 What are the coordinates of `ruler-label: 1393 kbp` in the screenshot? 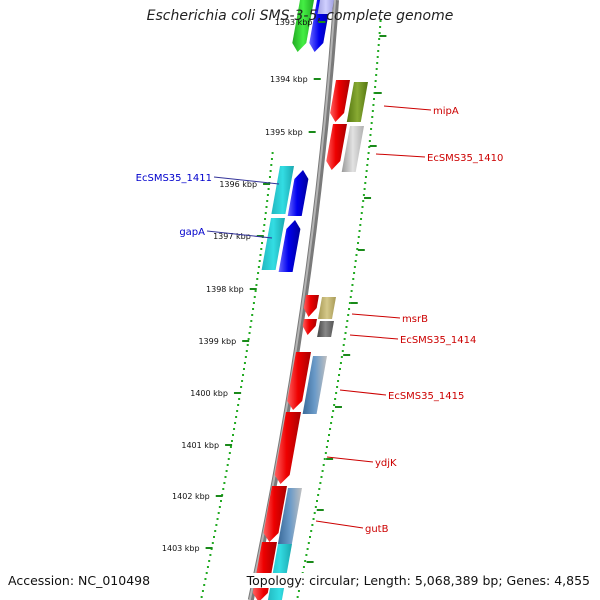 It's located at (294, 22).